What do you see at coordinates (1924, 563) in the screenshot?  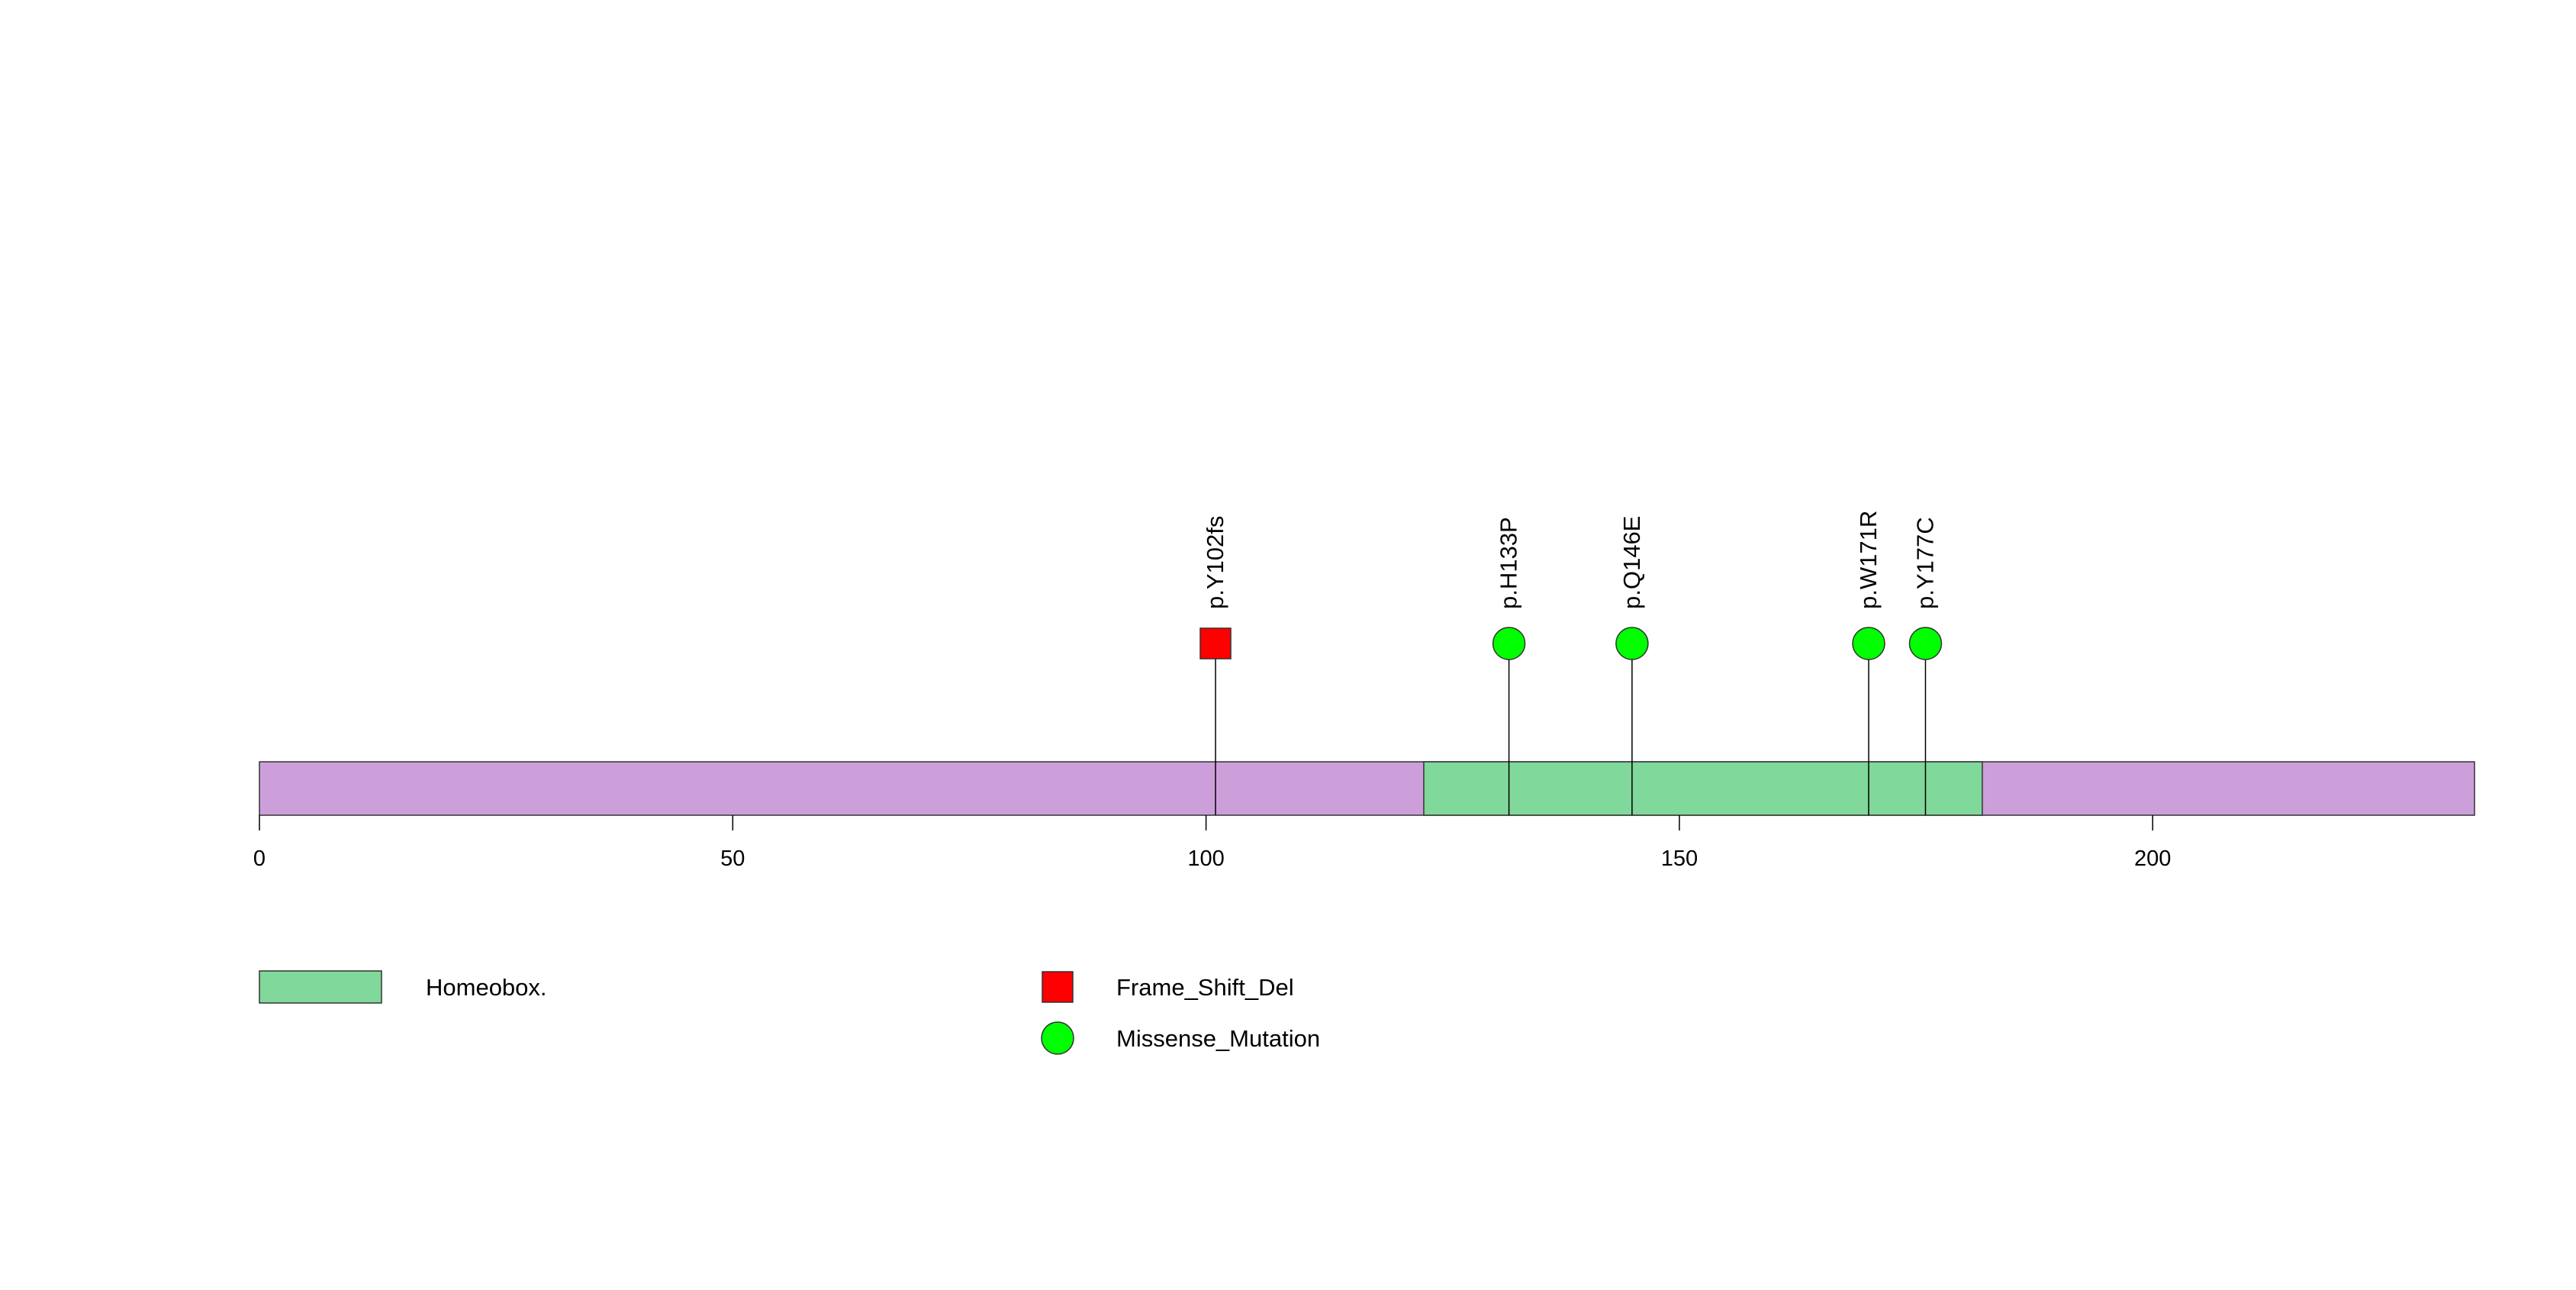 I see `mutation-label: p.Y177C` at bounding box center [1924, 563].